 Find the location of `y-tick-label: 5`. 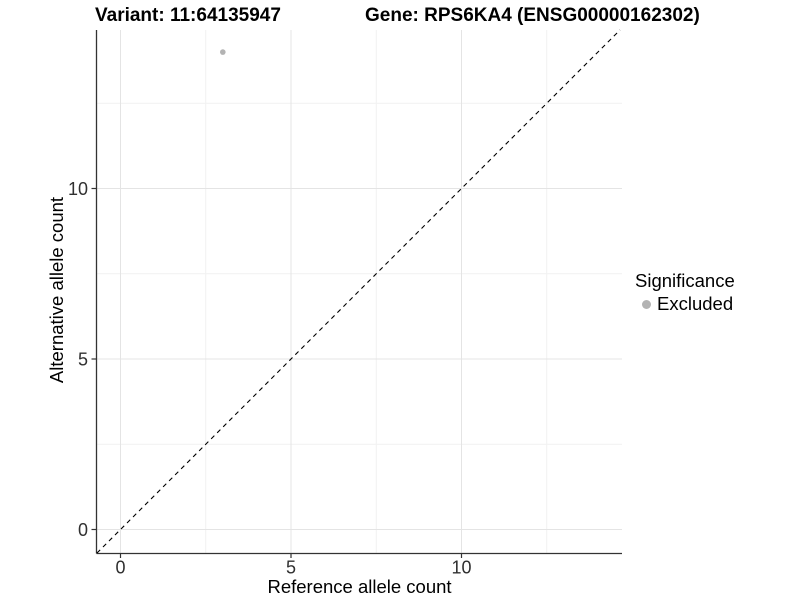

y-tick-label: 5 is located at coordinates (83, 360).